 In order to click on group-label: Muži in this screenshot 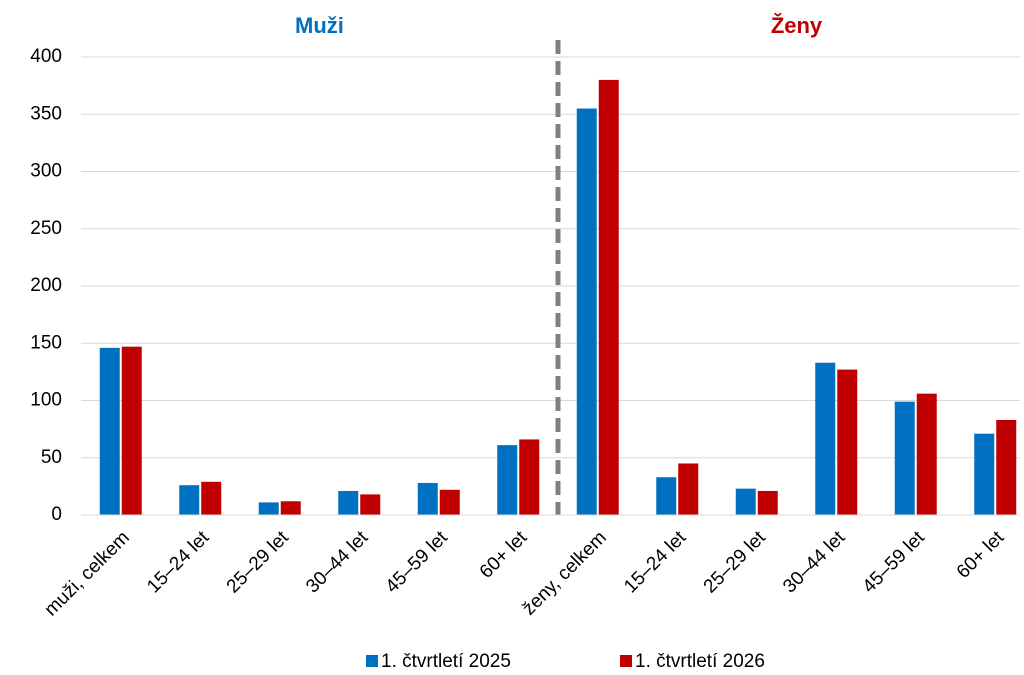, I will do `click(319, 25)`.